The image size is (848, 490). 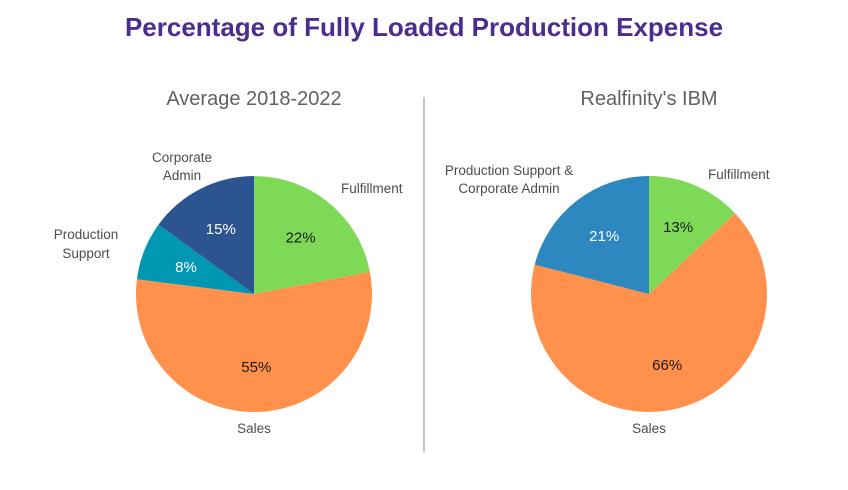 I want to click on pie-slice-production-support-corporate-admin, so click(x=591, y=235).